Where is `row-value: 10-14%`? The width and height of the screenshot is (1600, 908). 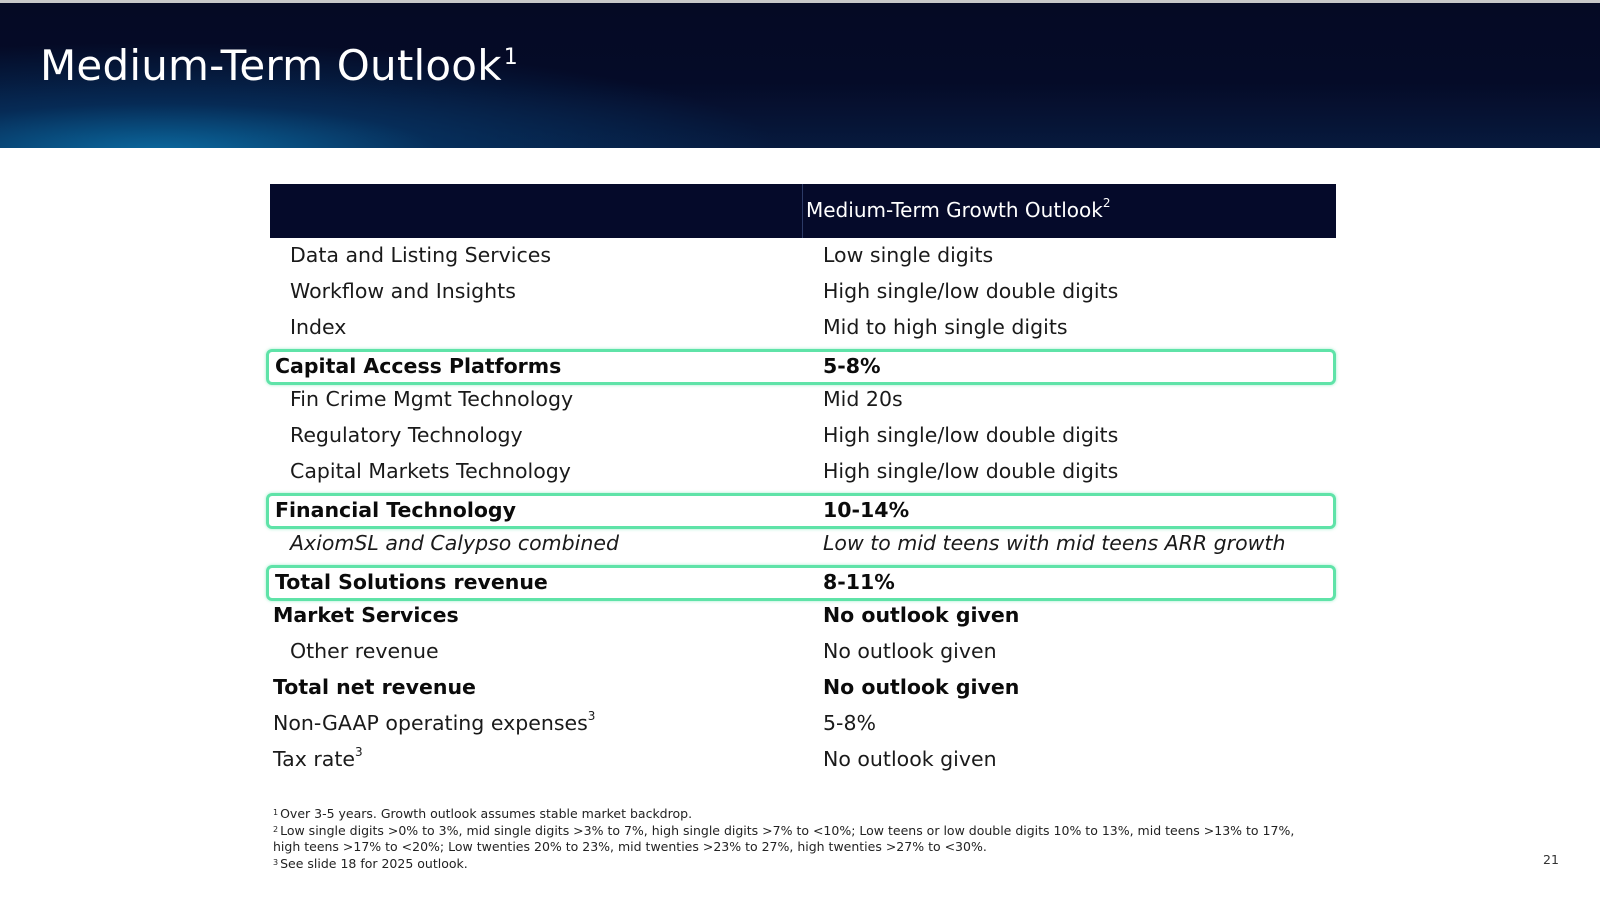 row-value: 10-14% is located at coordinates (866, 510).